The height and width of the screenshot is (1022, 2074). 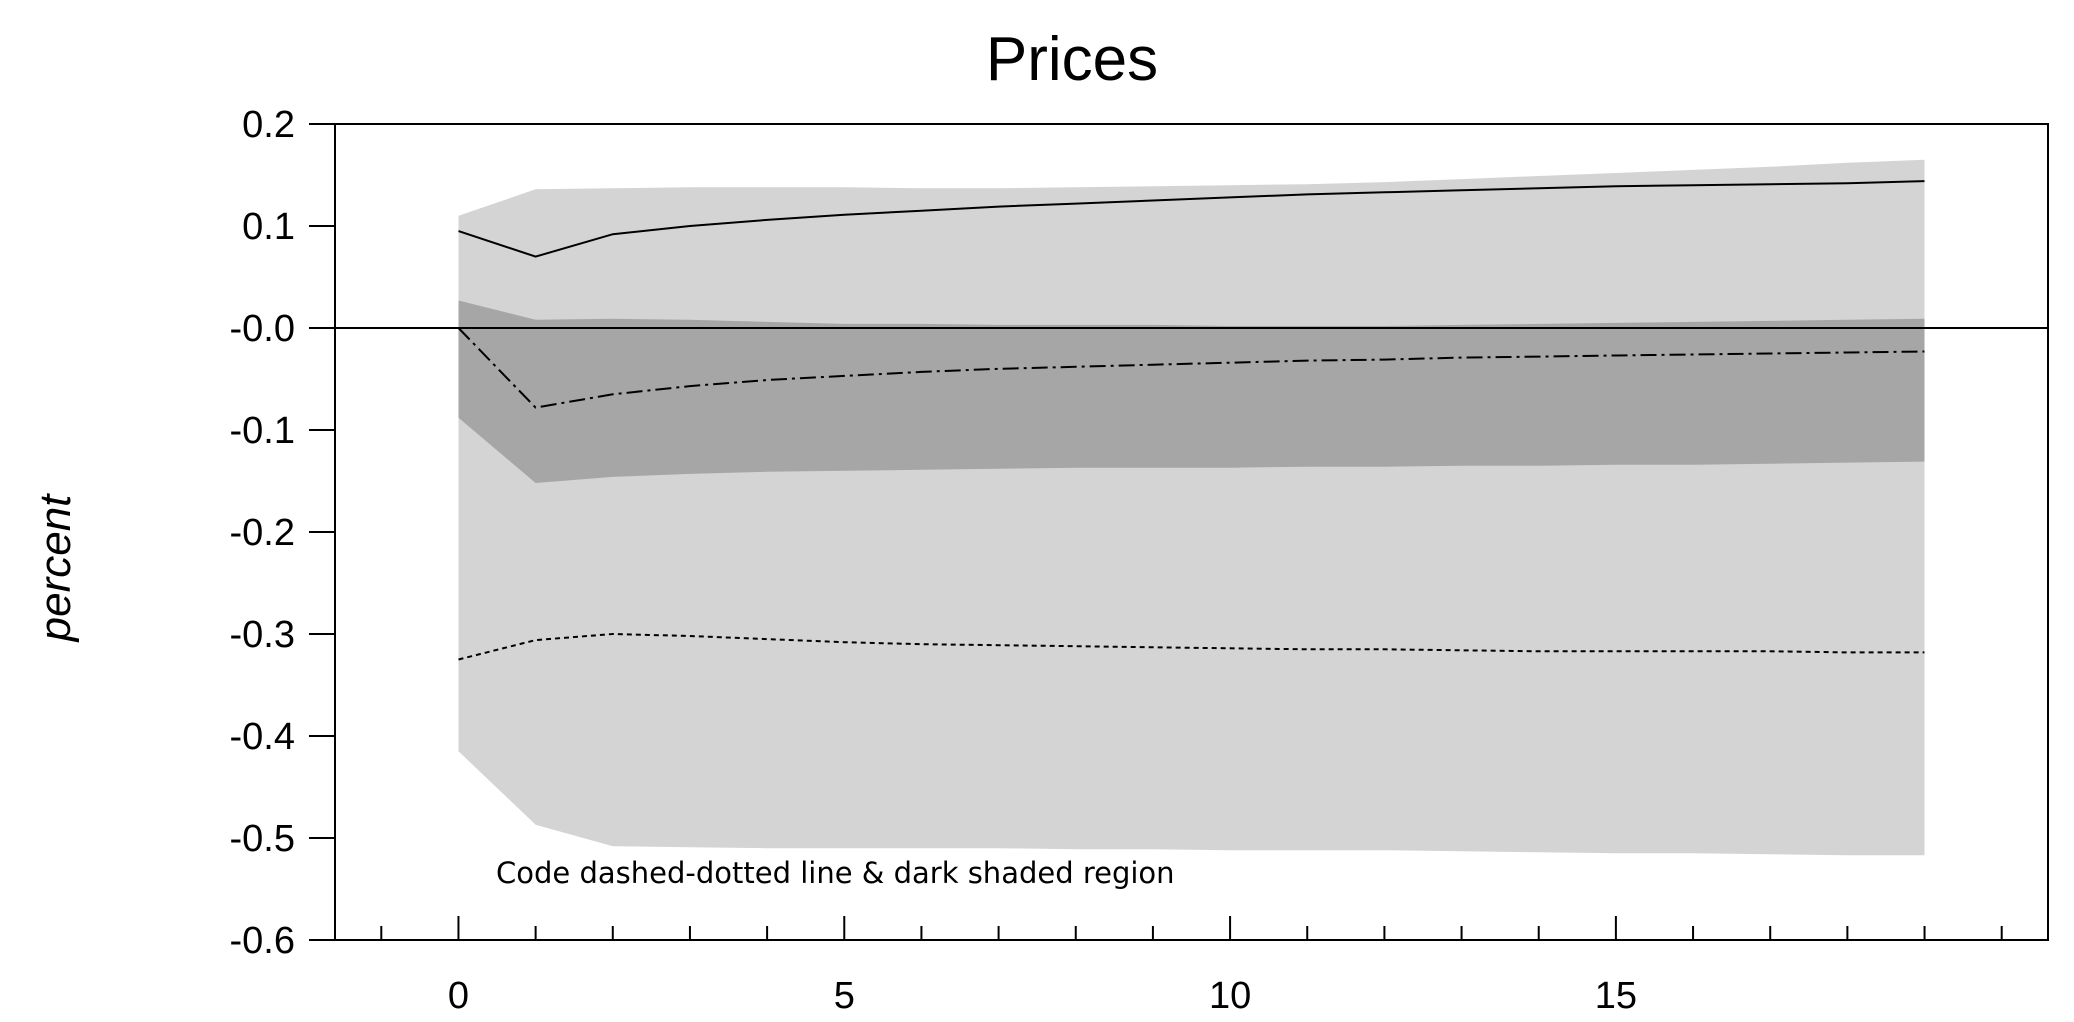 What do you see at coordinates (262, 635) in the screenshot?
I see `y-tick-label: -0.3` at bounding box center [262, 635].